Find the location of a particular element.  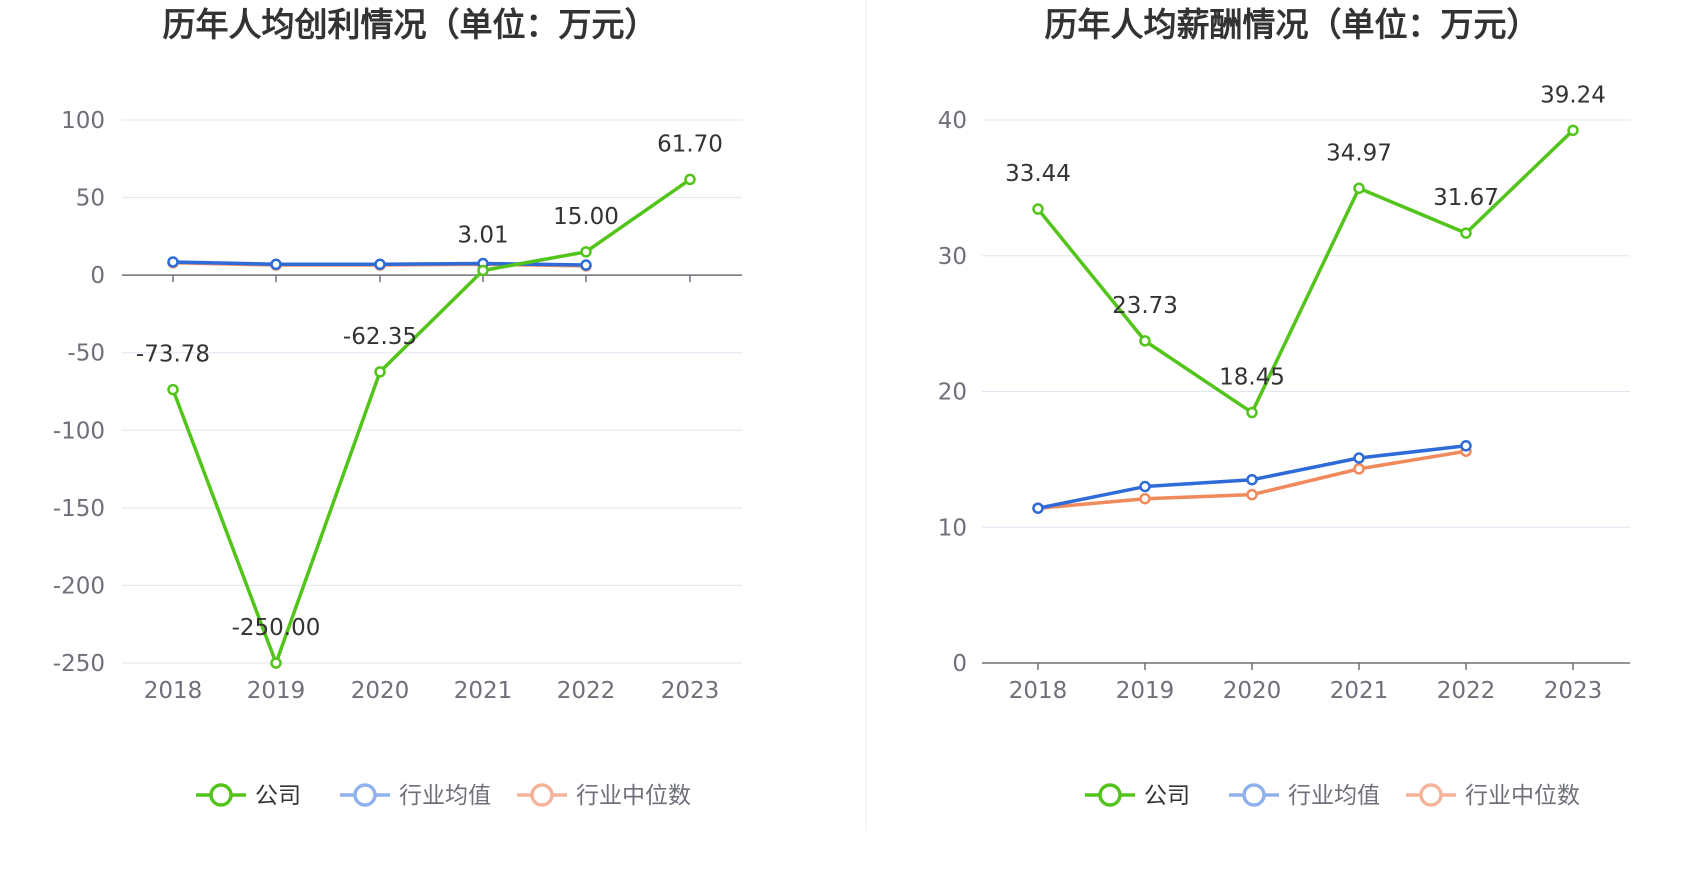

data-label: 33.44 is located at coordinates (1038, 174).